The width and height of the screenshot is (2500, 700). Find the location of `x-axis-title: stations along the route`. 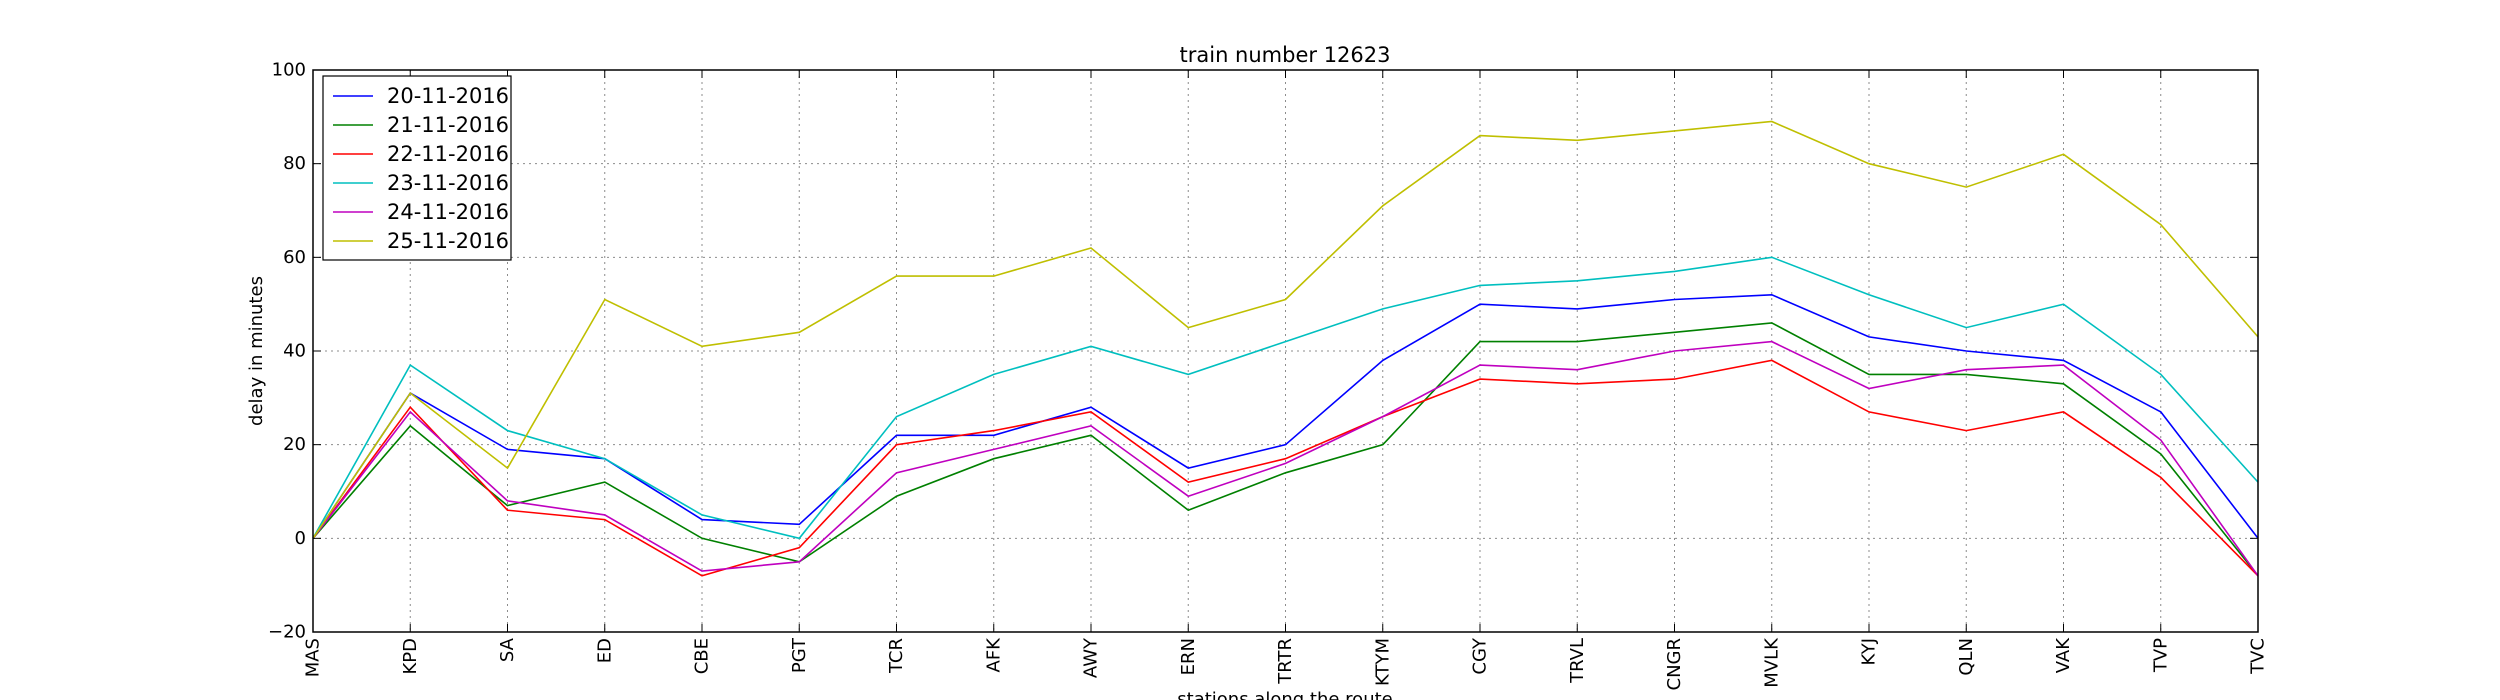

x-axis-title: stations along the route is located at coordinates (1284, 694).